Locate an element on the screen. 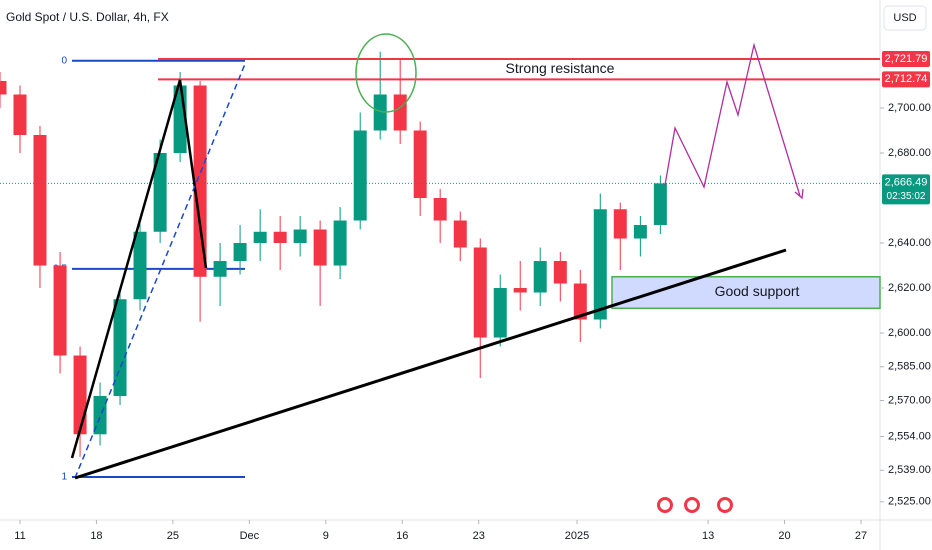 The width and height of the screenshot is (932, 550). y-tick-label: 2,620.00 is located at coordinates (909, 288).